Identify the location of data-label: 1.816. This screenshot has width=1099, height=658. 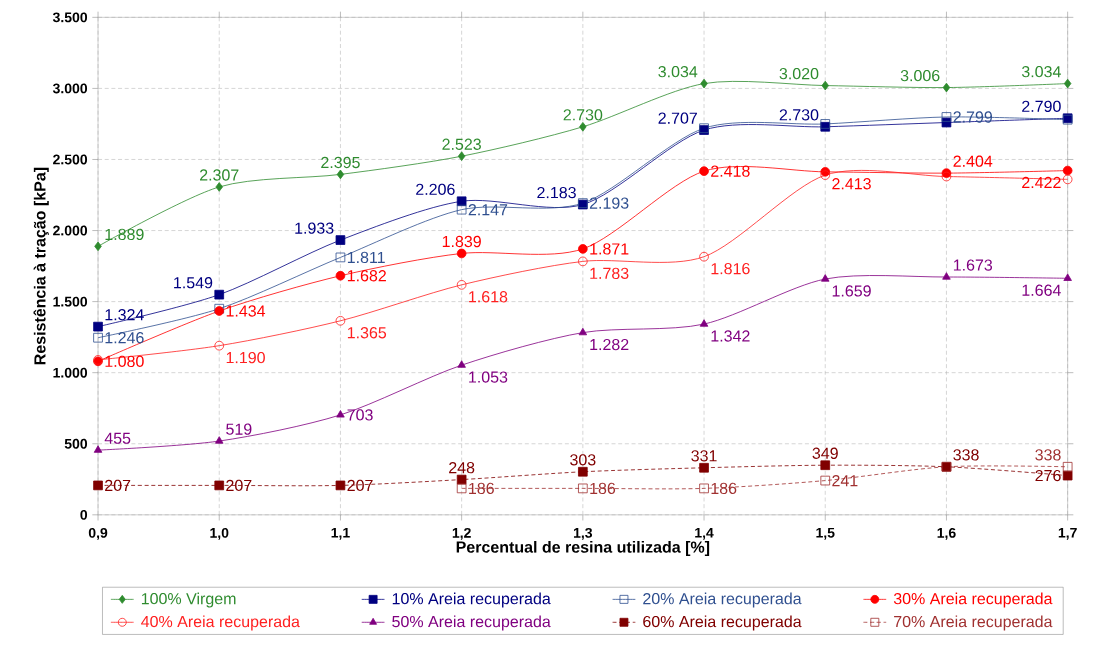
(730, 269).